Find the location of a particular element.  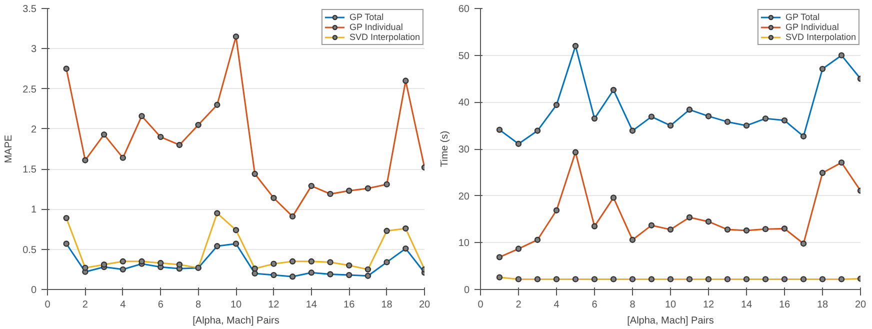

y-tick-label: 20 is located at coordinates (464, 196).